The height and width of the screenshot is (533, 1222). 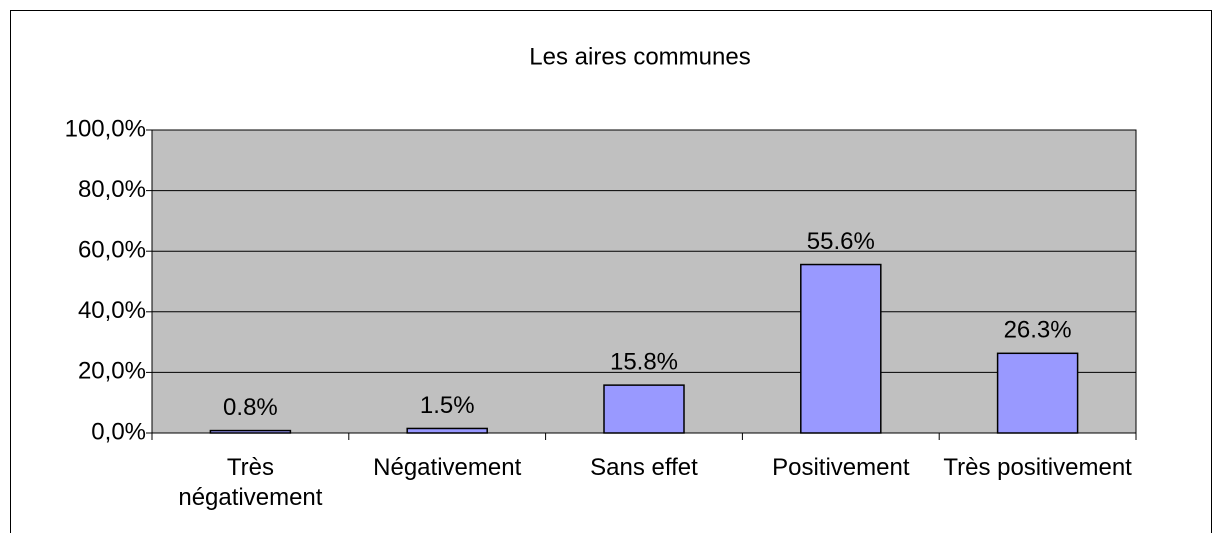 I want to click on value-label: 26.3%, so click(x=1038, y=330).